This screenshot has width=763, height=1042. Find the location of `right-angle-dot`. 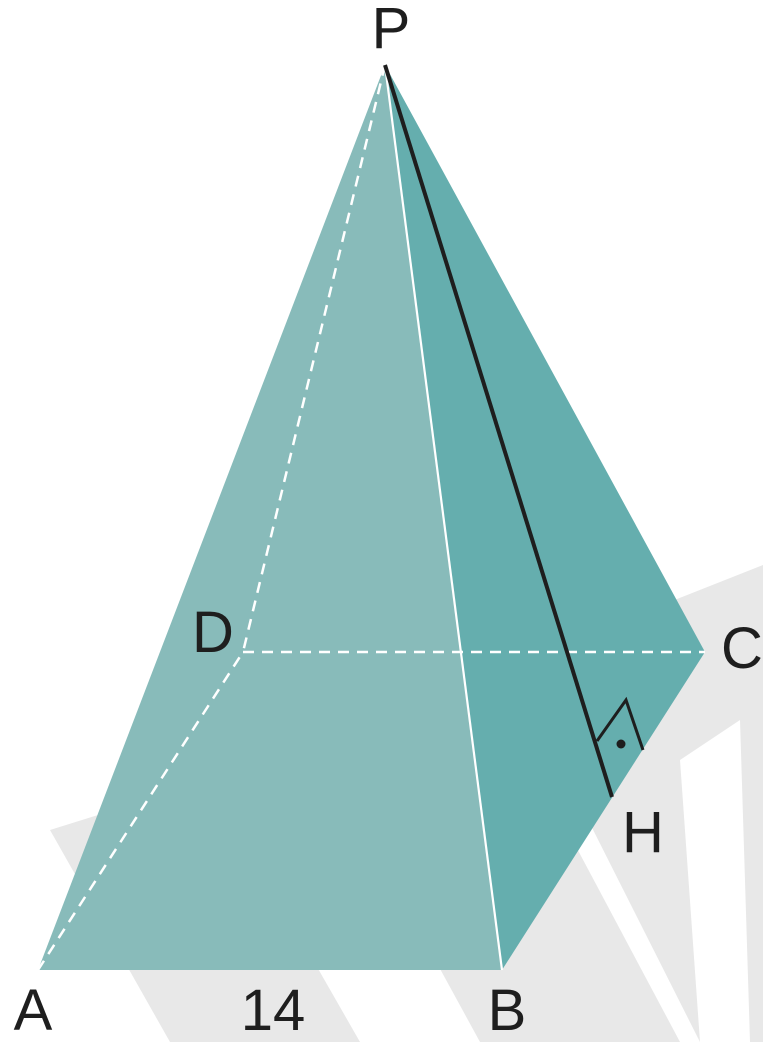

right-angle-dot is located at coordinates (621, 744).